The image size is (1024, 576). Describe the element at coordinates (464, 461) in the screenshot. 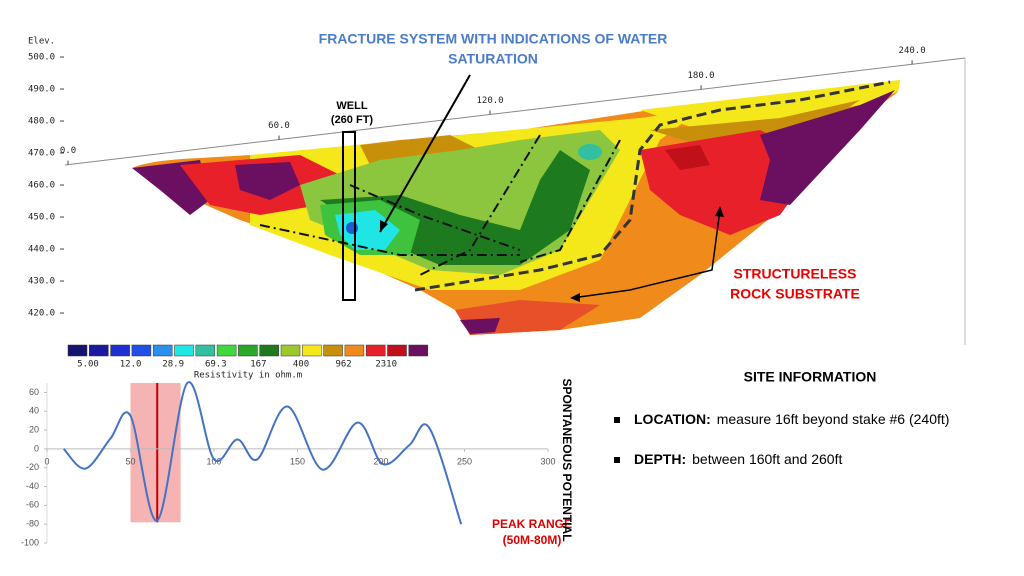

I see `x-tick-label: 250` at that location.